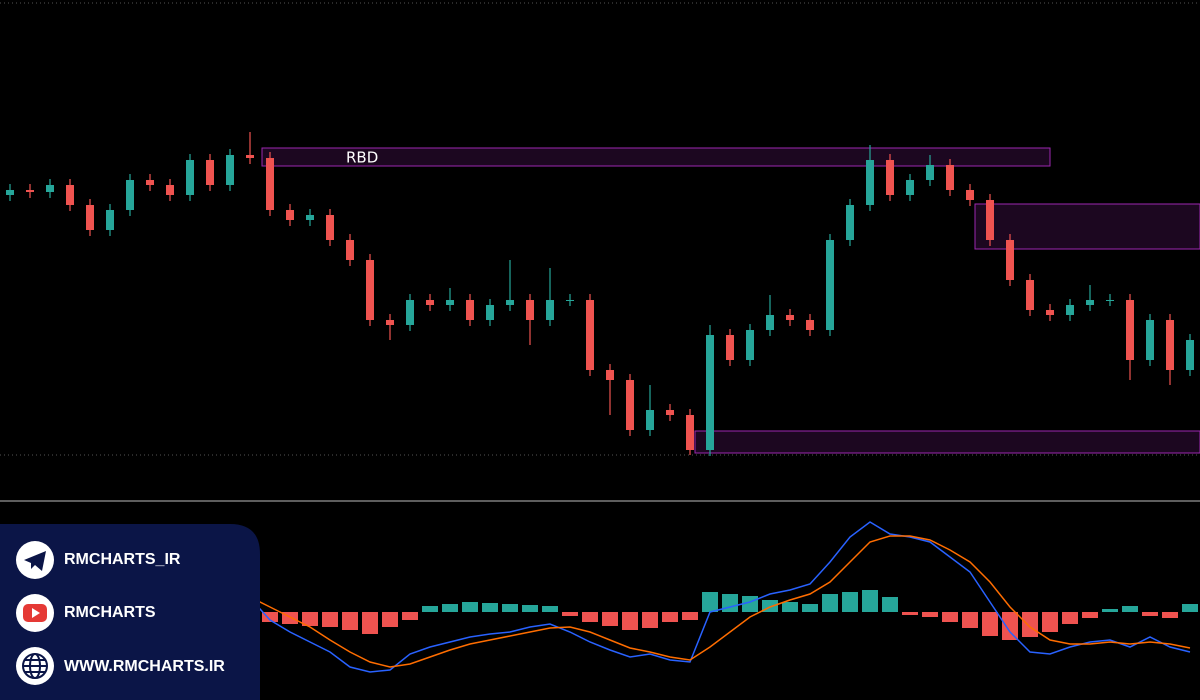 The image size is (1200, 700). Describe the element at coordinates (35, 561) in the screenshot. I see `telegram-glyph` at that location.